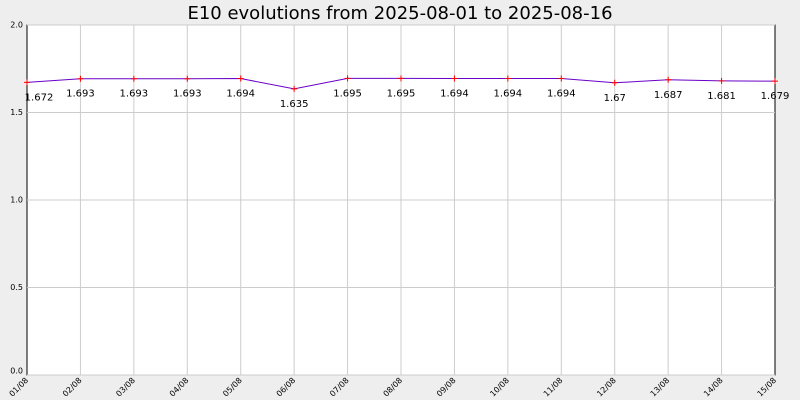 The width and height of the screenshot is (800, 400). Describe the element at coordinates (615, 98) in the screenshot. I see `data-label: 1.67` at that location.